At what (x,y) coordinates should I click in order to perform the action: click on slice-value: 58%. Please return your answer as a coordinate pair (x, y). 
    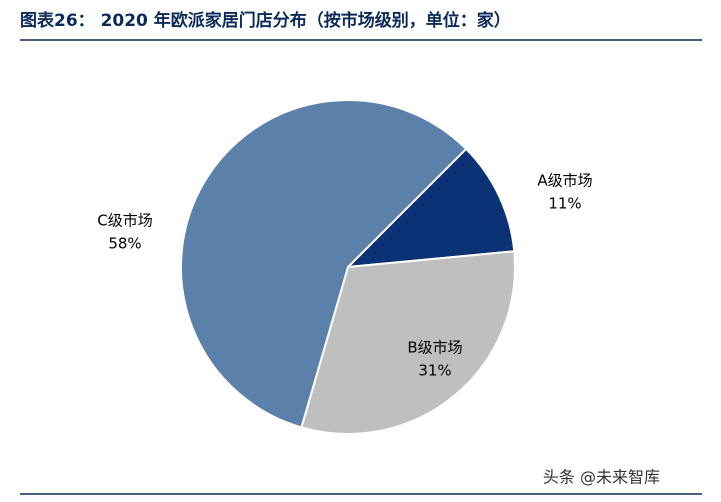
    Looking at the image, I should click on (124, 244).